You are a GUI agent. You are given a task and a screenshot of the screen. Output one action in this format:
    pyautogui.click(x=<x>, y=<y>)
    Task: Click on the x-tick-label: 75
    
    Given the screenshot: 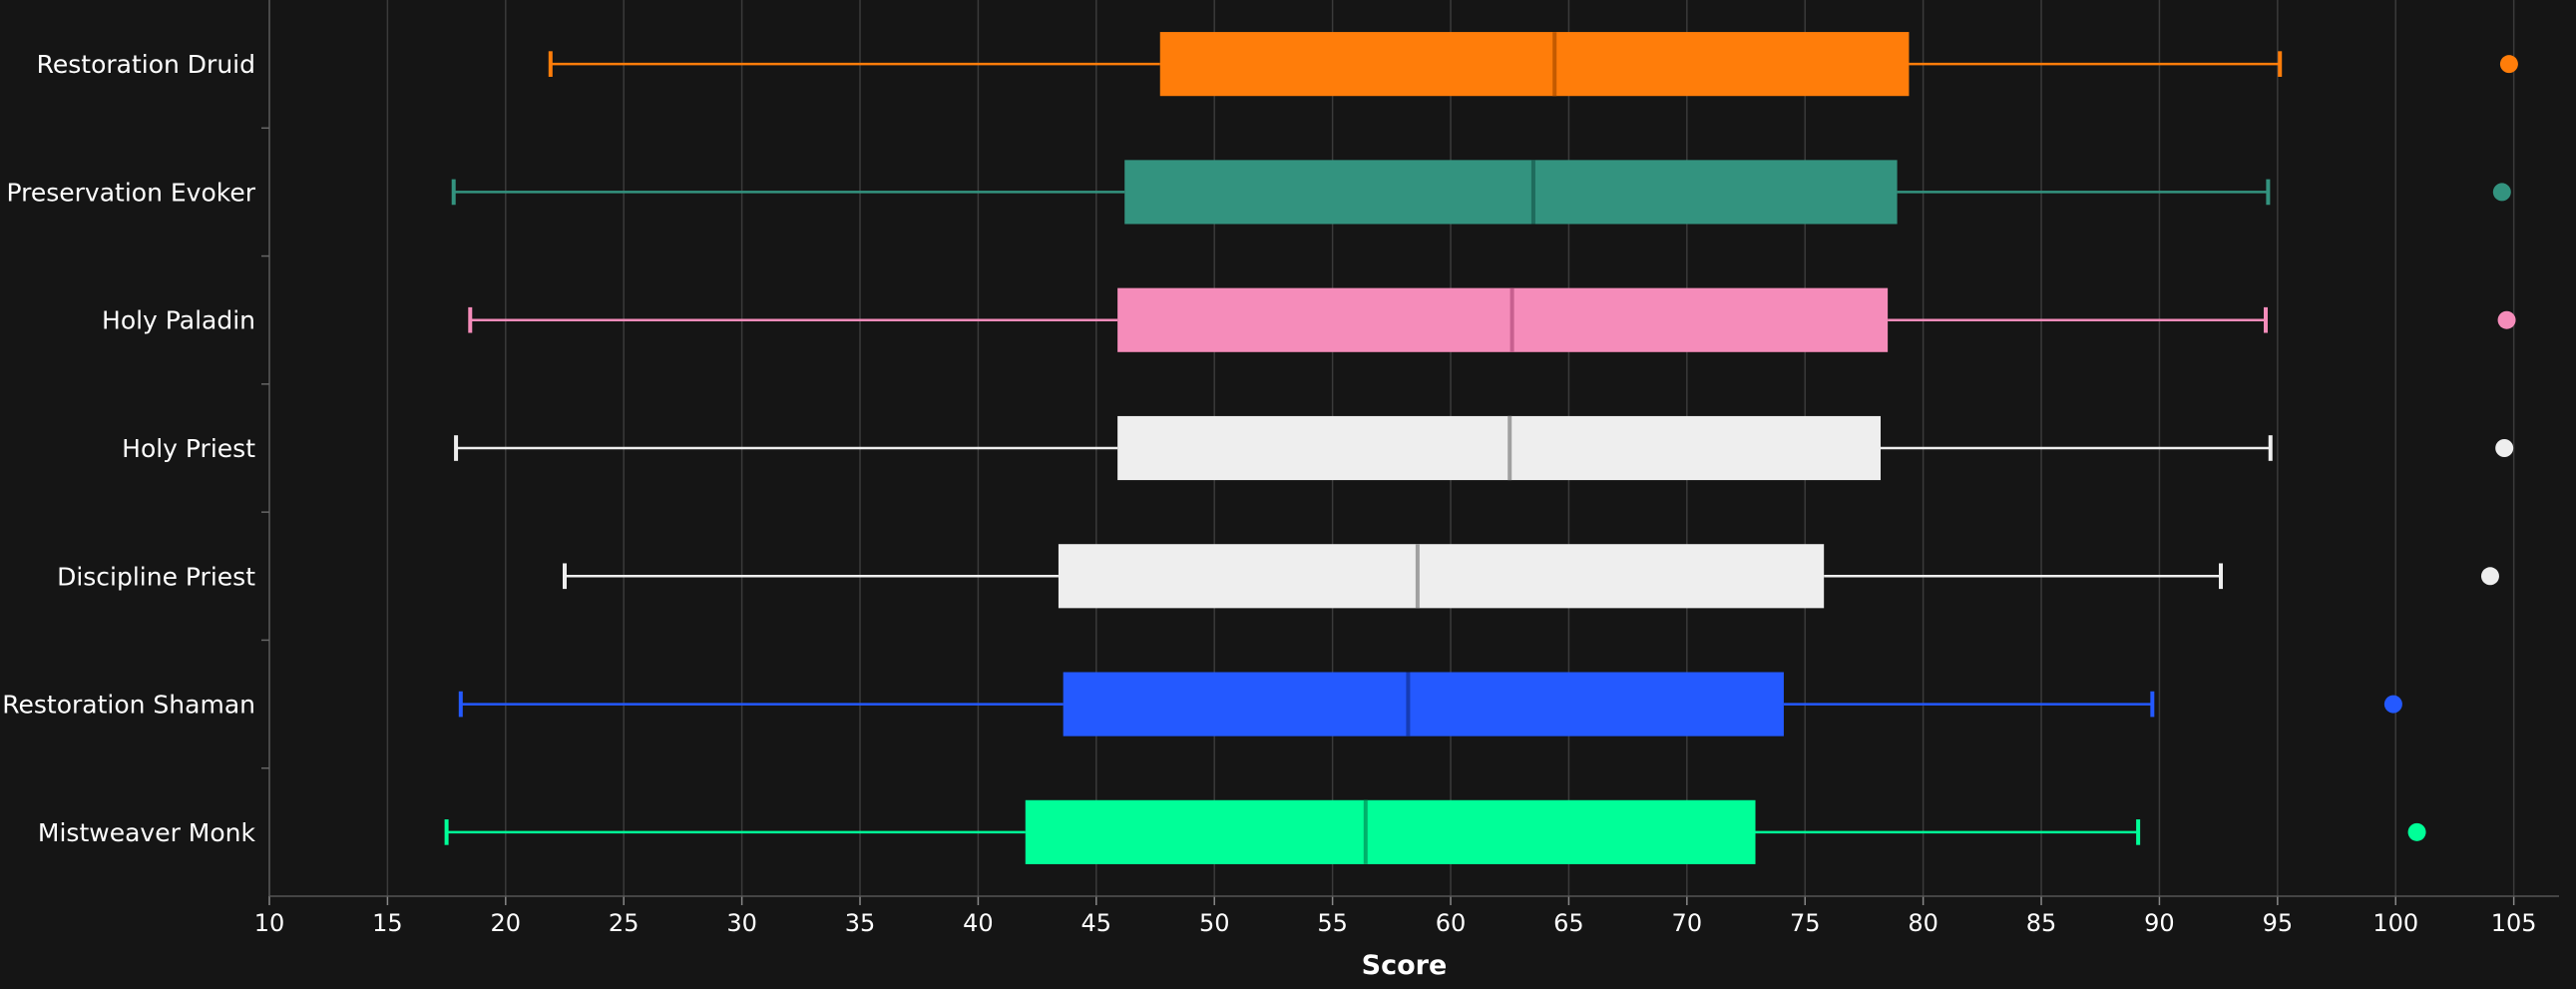 What is the action you would take?
    pyautogui.click(x=1805, y=923)
    